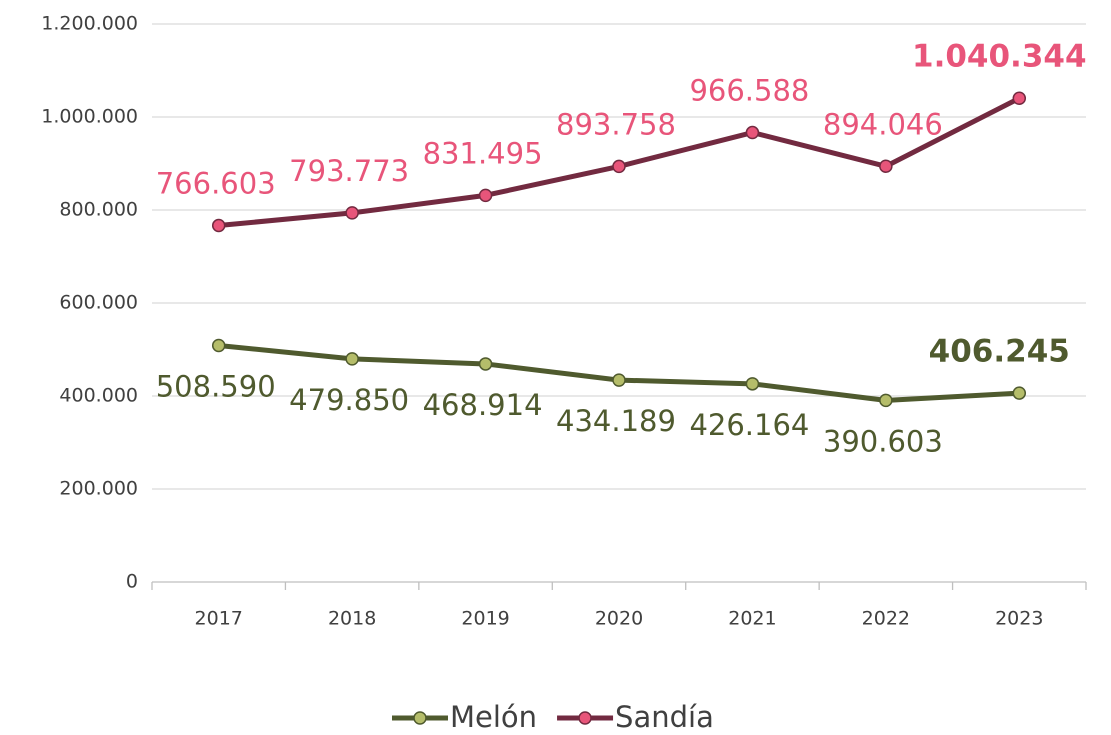 The height and width of the screenshot is (735, 1111). What do you see at coordinates (349, 171) in the screenshot?
I see `data-label: 793.773` at bounding box center [349, 171].